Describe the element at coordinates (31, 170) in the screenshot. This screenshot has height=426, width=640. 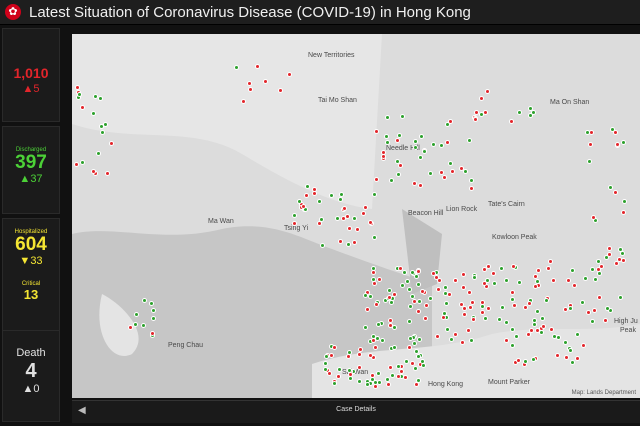
I see `discharged-card: Discharged 397 ▲37` at that location.